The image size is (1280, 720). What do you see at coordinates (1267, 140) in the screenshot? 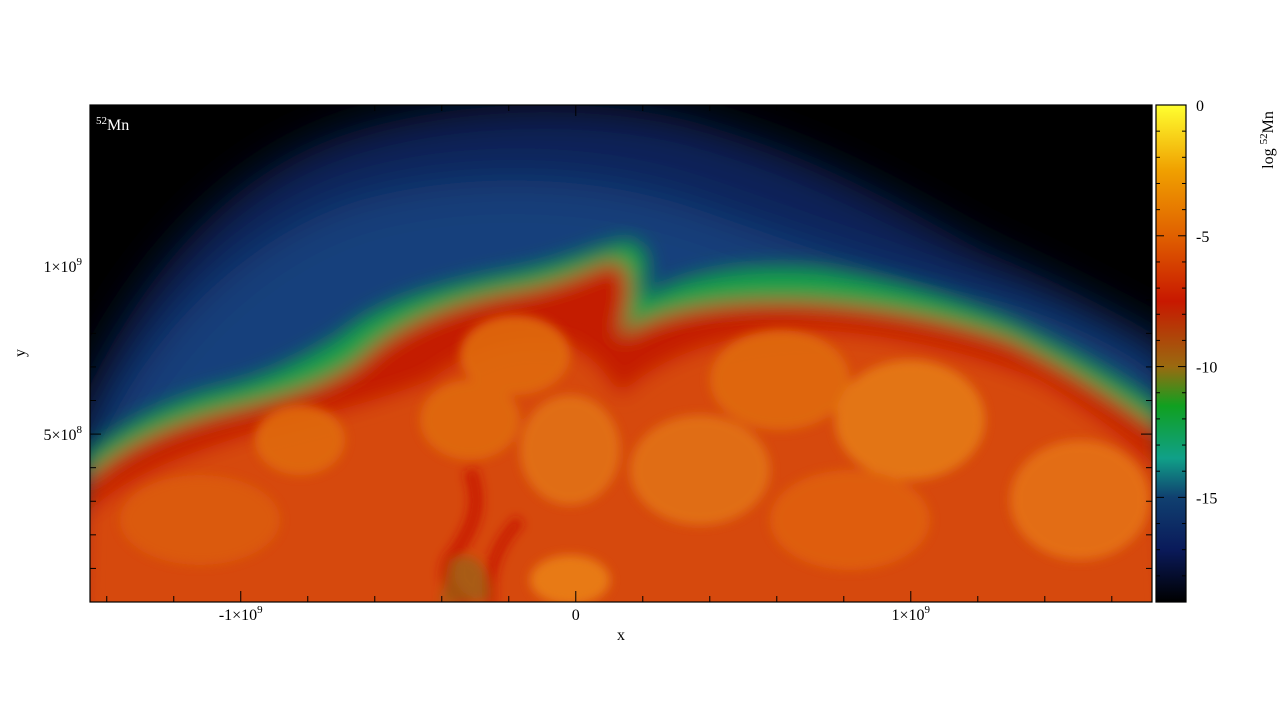
I see `colorbar-label: log 52Mn` at bounding box center [1267, 140].